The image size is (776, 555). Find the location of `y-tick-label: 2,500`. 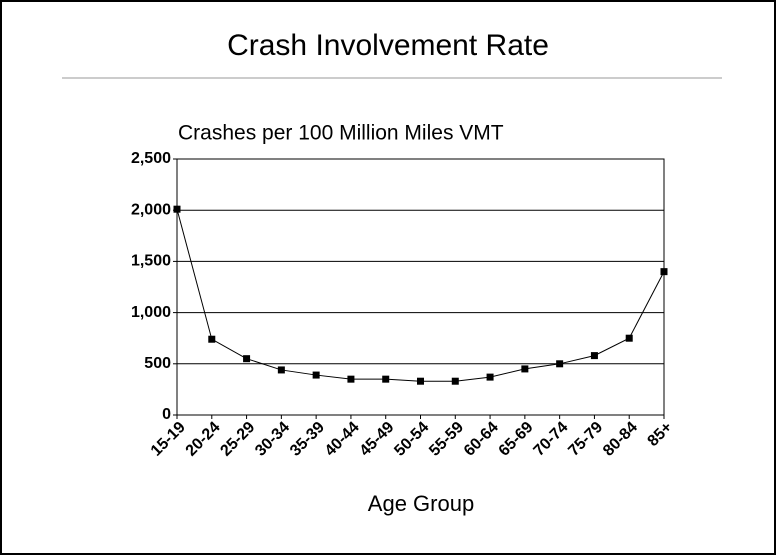

y-tick-label: 2,500 is located at coordinates (151, 158).